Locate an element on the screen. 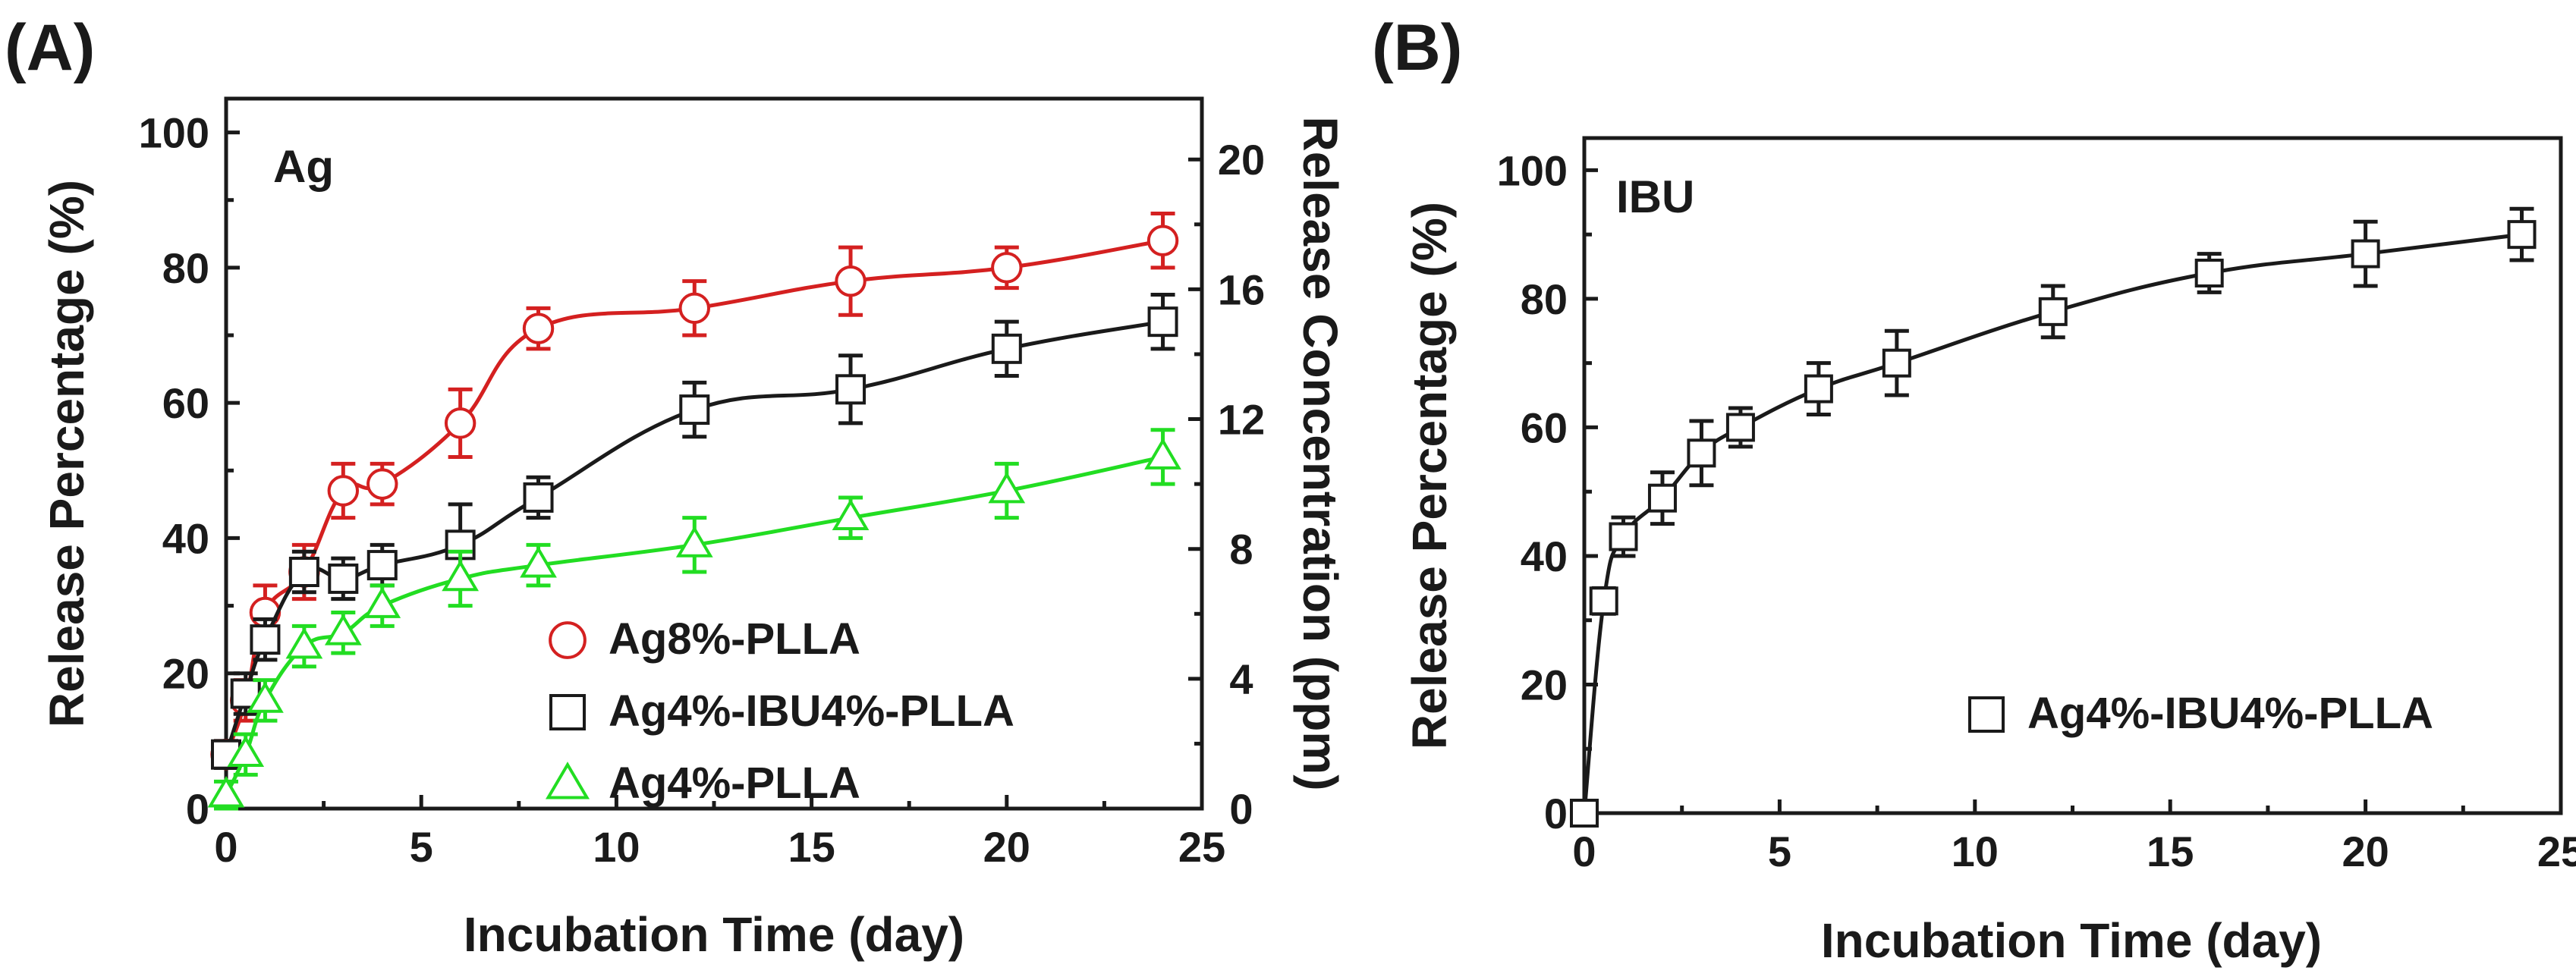 The image size is (2576, 980). panel-a-y-tick-label: 100 is located at coordinates (174, 133).